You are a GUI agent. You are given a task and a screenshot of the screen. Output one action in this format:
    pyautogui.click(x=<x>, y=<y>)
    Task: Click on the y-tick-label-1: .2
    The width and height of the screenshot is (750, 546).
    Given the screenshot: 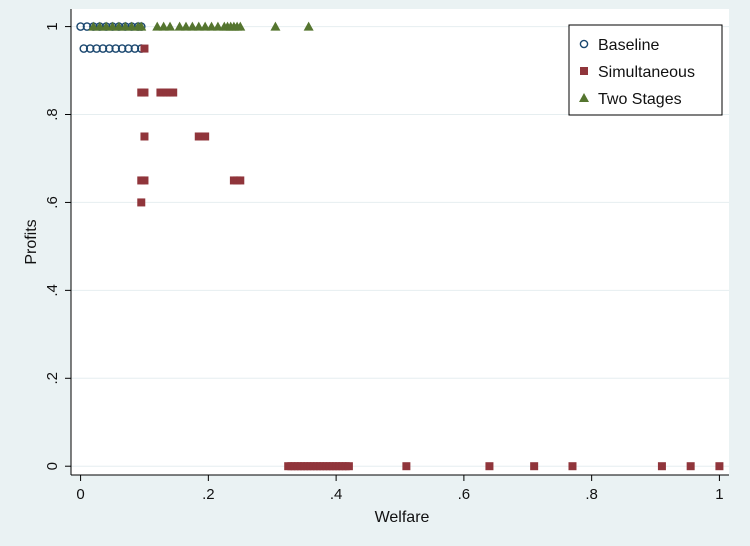 What is the action you would take?
    pyautogui.click(x=52, y=378)
    